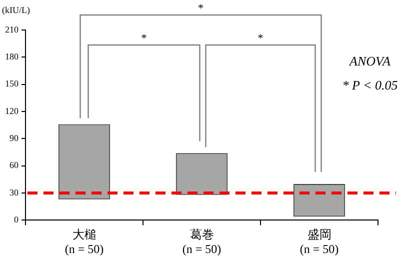 This screenshot has height=260, width=400. Describe the element at coordinates (12, 83) in the screenshot. I see `y-tick-label: 150` at that location.